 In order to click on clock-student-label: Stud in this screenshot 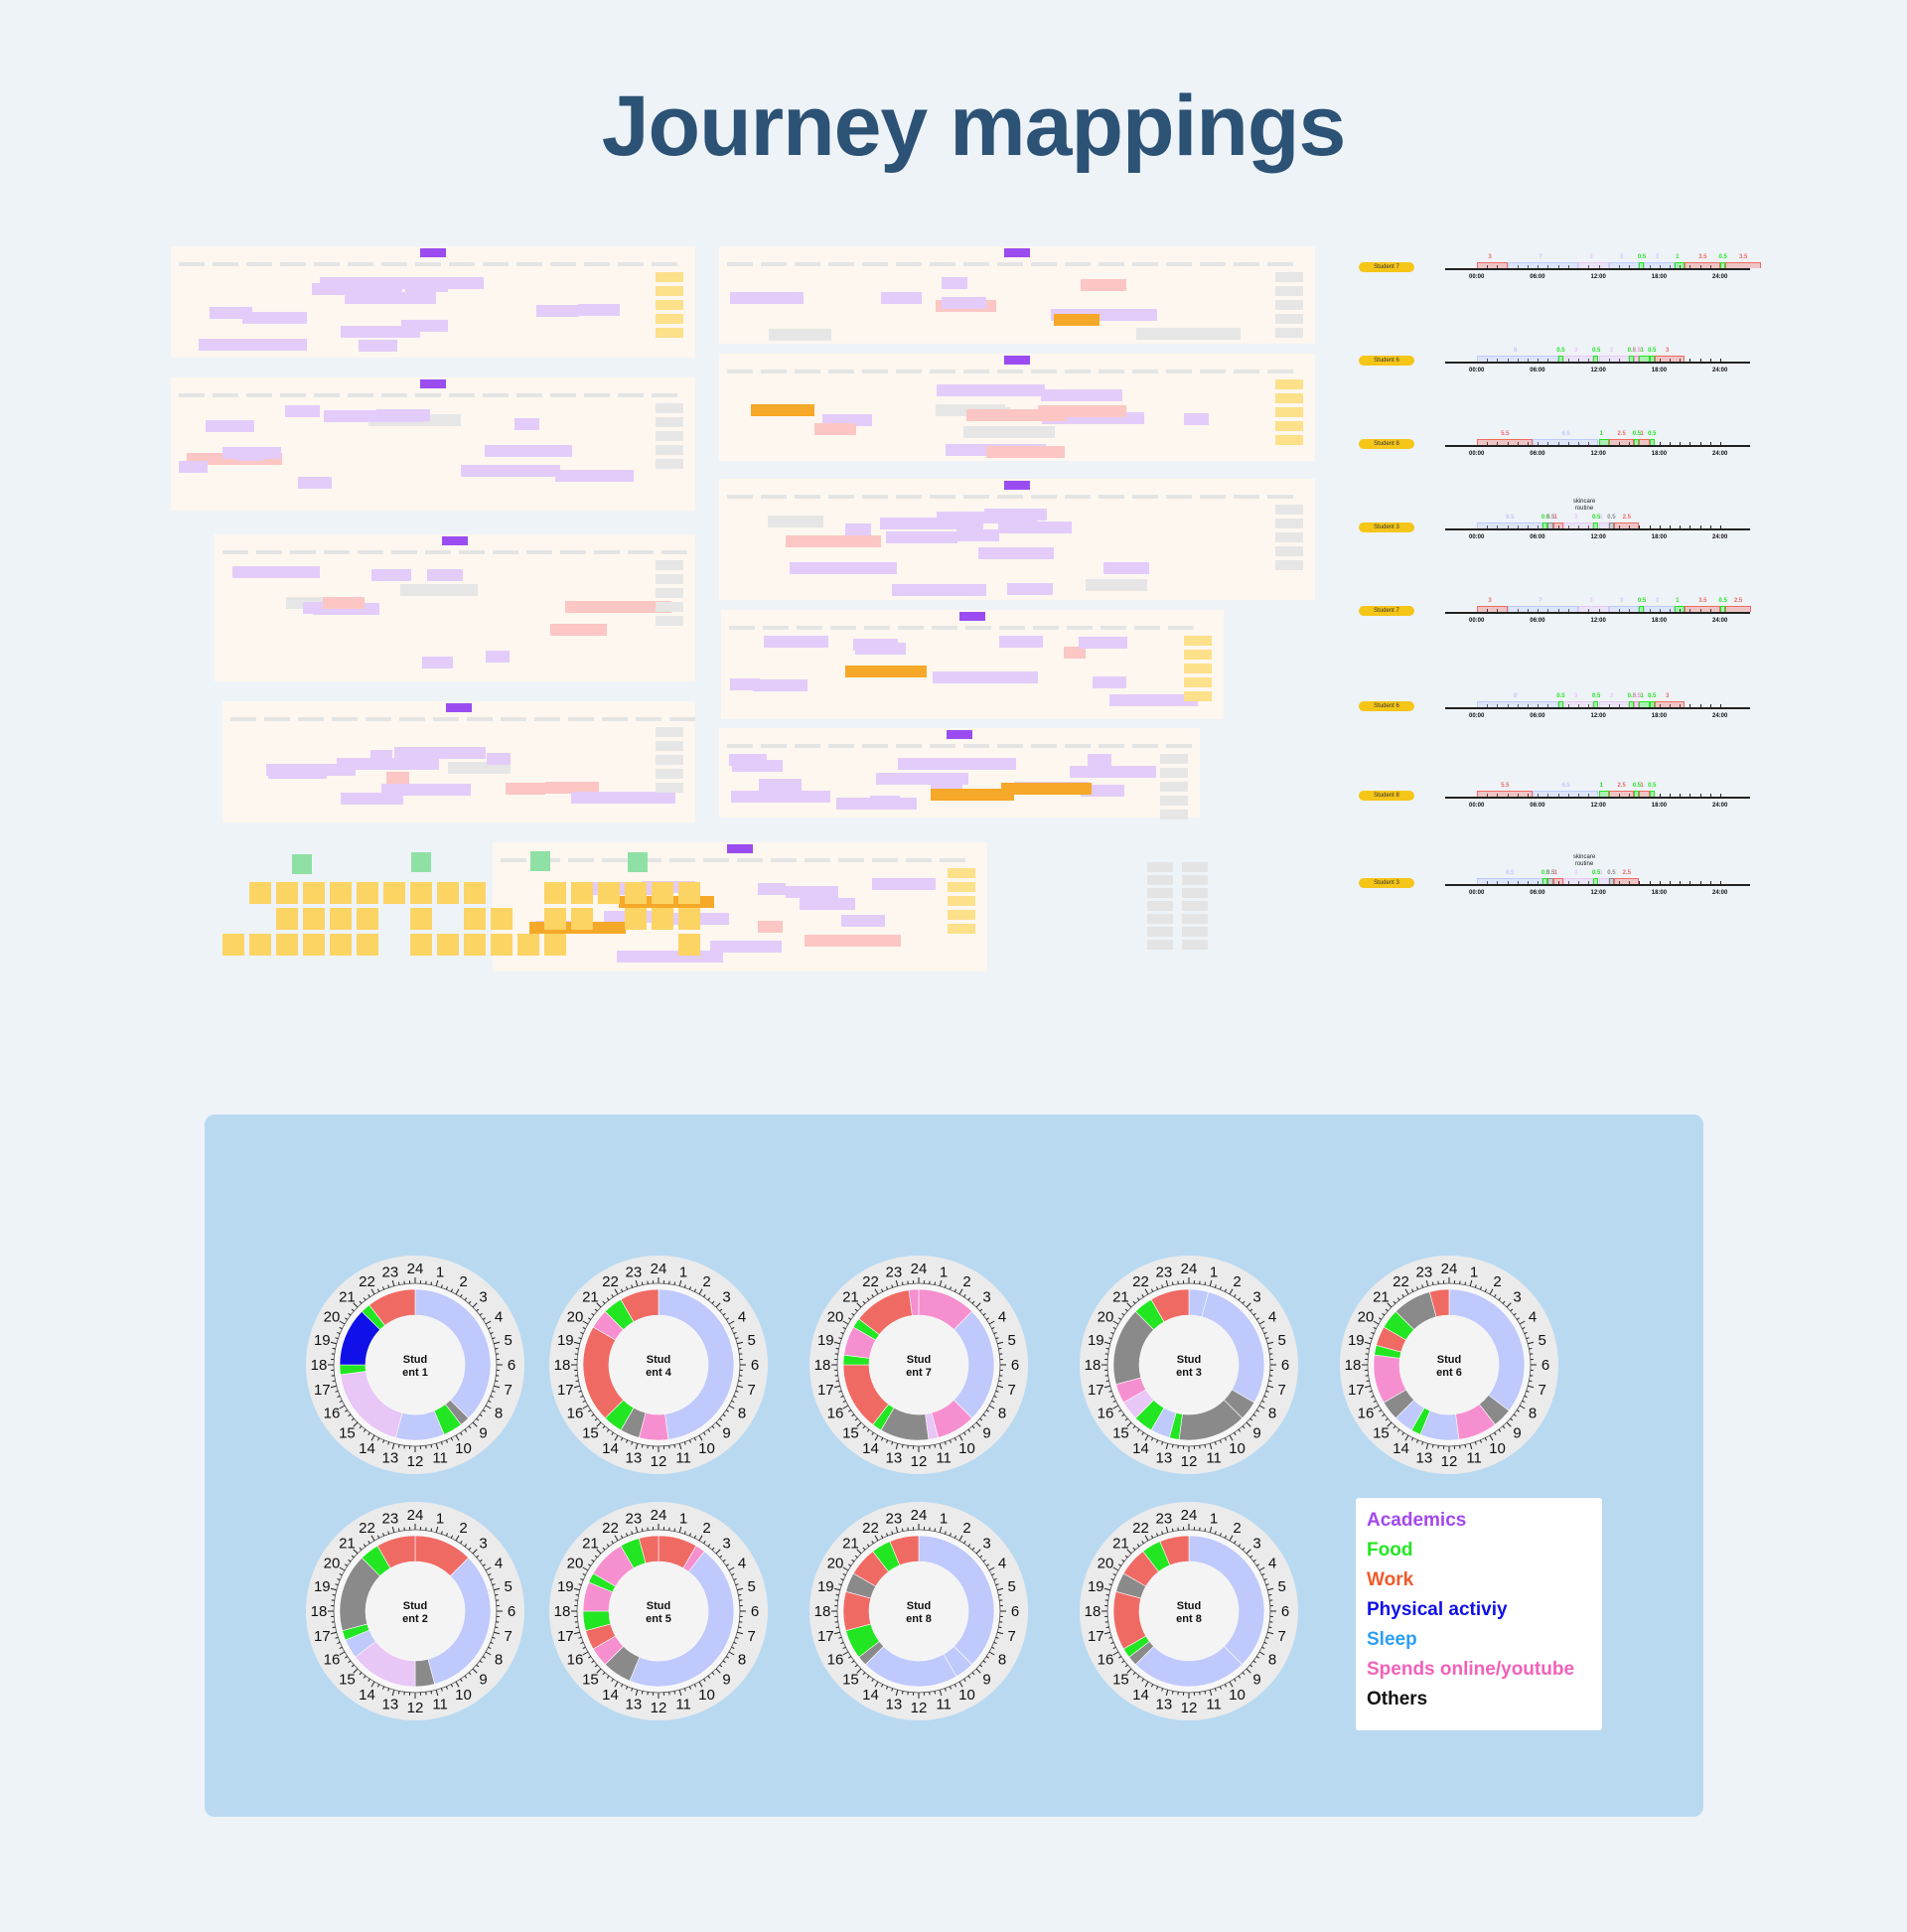, I will do `click(1189, 1360)`.